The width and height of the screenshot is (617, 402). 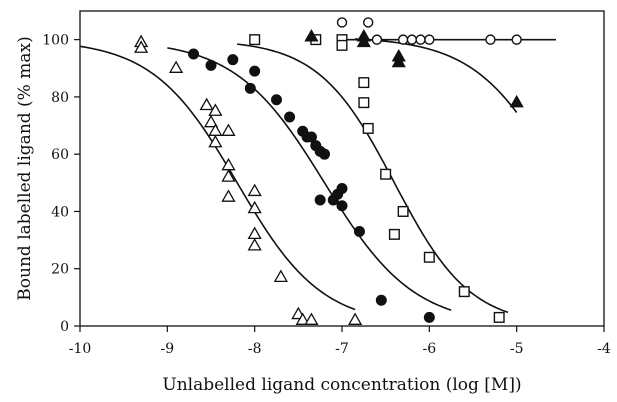 What do you see at coordinates (55, 41) in the screenshot?
I see `y-tick-label: 100` at bounding box center [55, 41].